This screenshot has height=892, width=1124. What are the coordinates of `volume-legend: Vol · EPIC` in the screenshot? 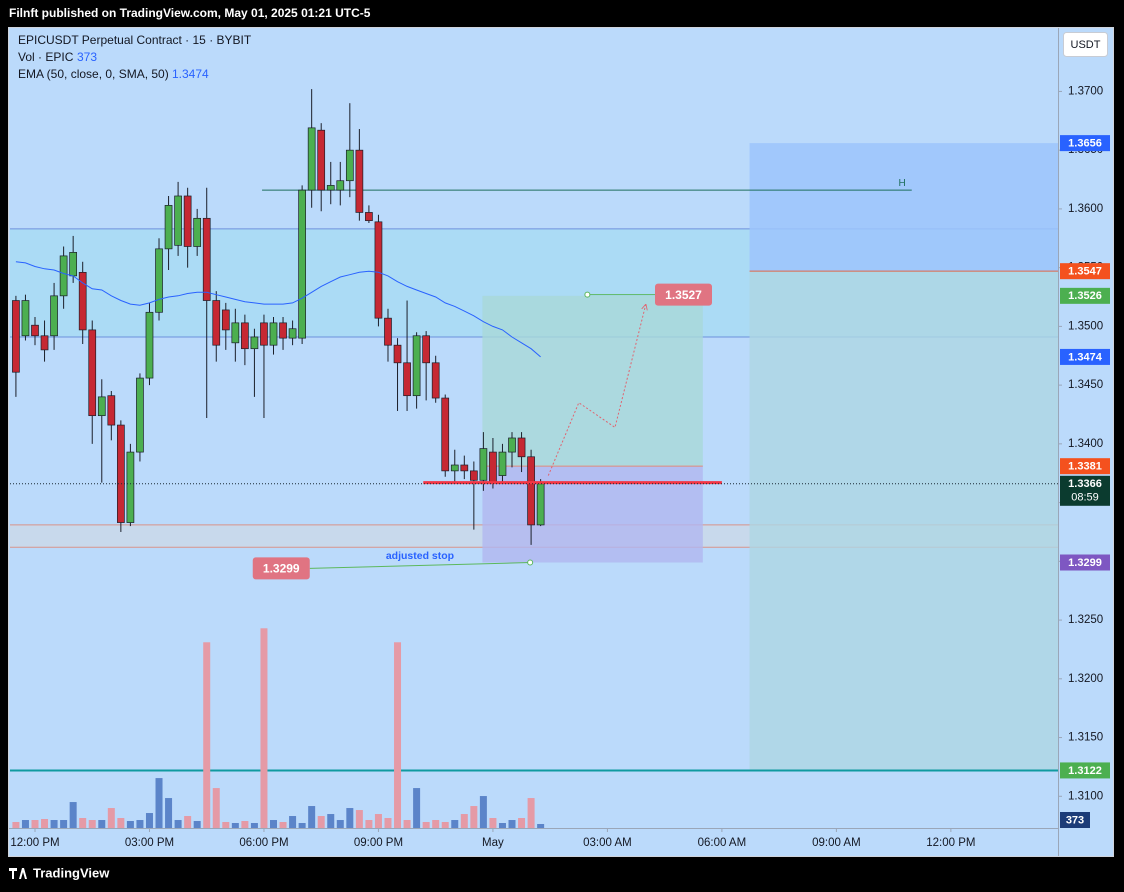 It's located at (46, 57).